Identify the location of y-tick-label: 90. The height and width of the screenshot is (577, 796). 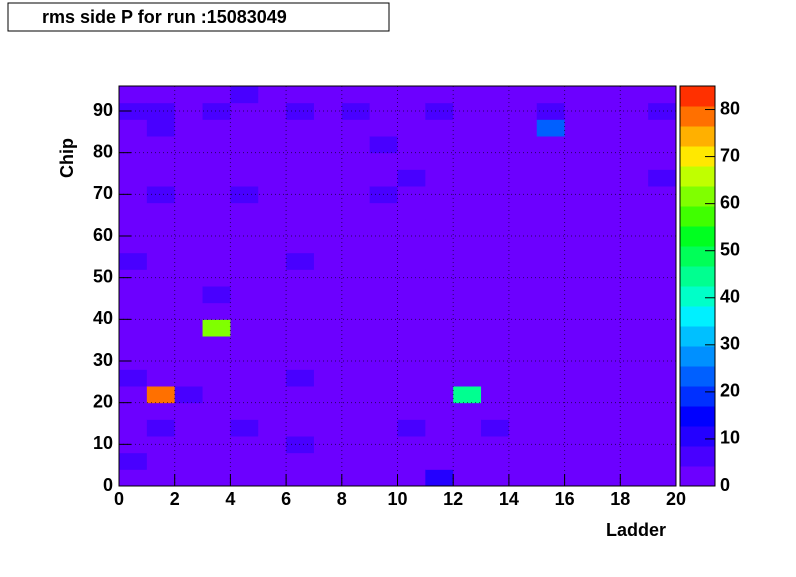
(103, 110).